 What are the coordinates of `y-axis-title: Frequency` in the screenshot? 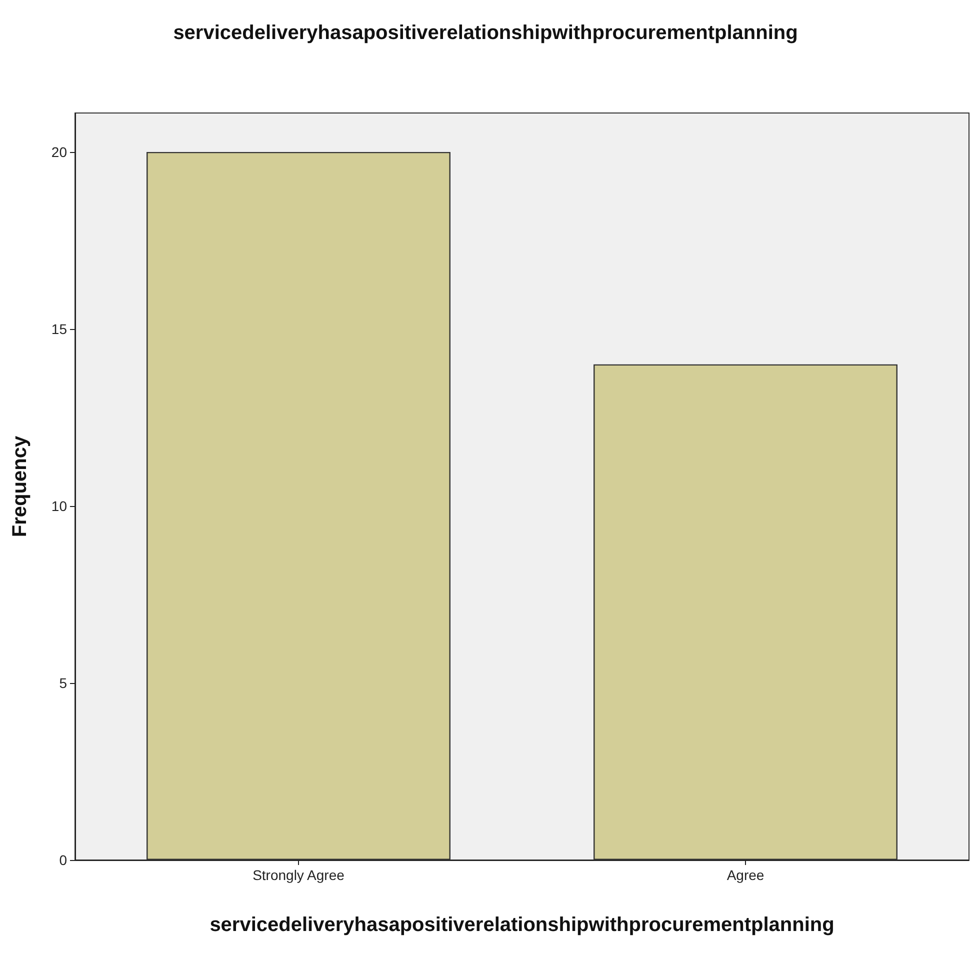 It's located at (20, 486).